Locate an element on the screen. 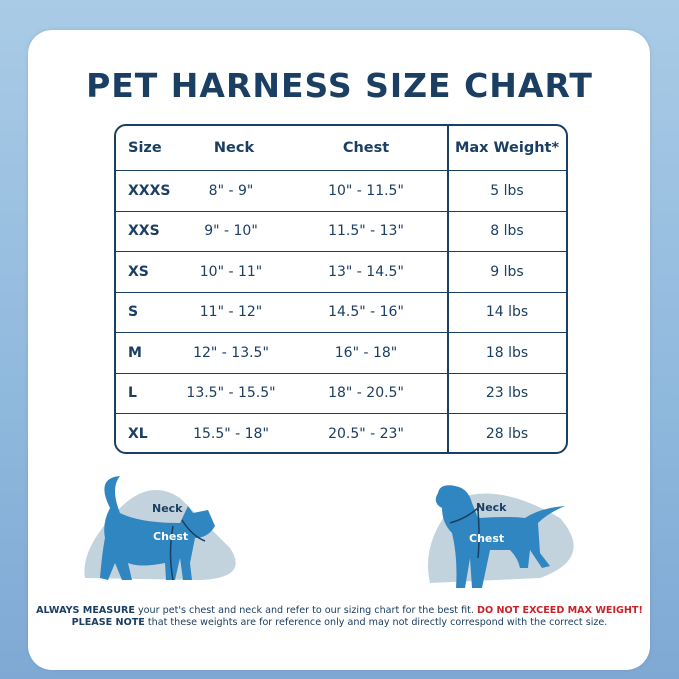 Image resolution: width=679 pixels, height=679 pixels. table-row: XS 10" - 11" 13" - 14.5" 9 lbs is located at coordinates (341, 272).